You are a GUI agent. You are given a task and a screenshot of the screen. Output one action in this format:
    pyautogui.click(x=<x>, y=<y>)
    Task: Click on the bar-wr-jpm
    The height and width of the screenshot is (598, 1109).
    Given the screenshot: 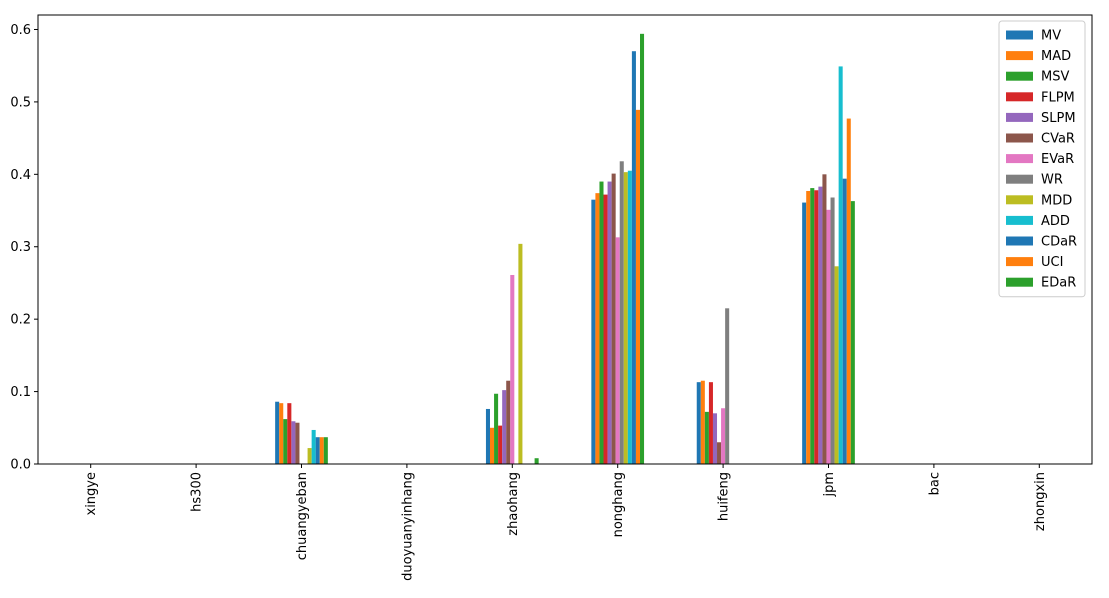 What is the action you would take?
    pyautogui.click(x=832, y=330)
    